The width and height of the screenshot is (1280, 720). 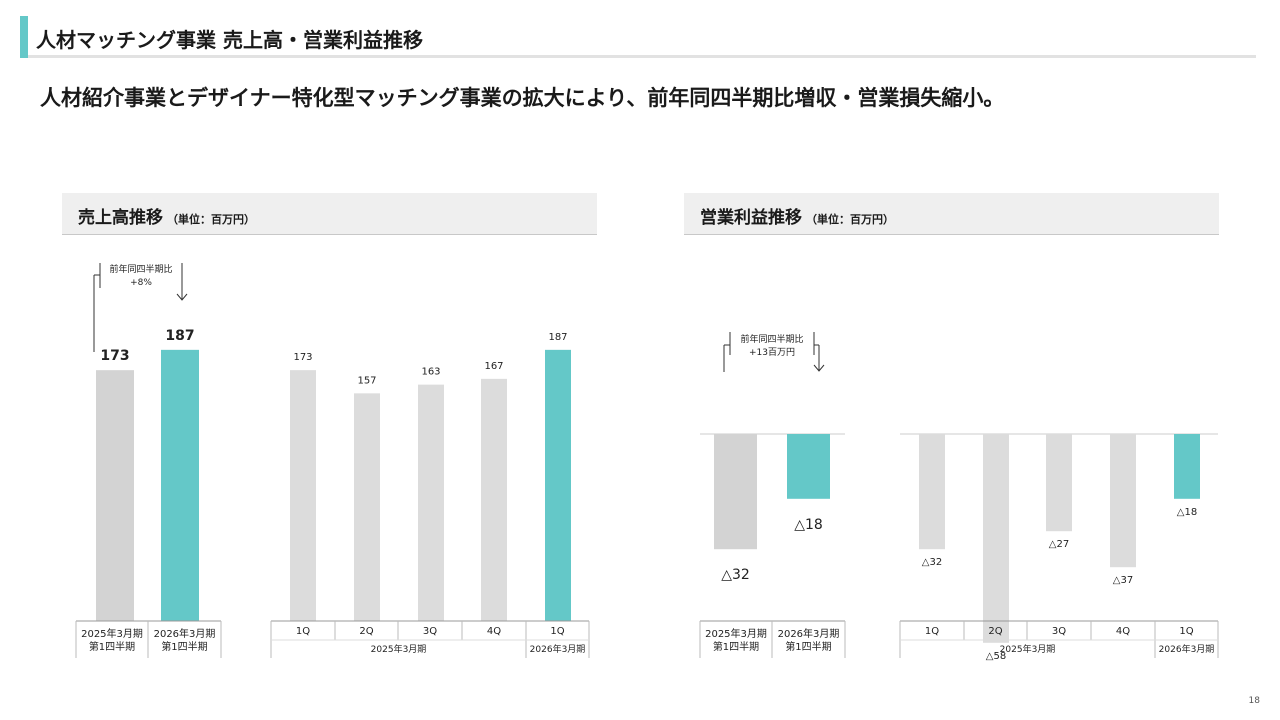 What do you see at coordinates (558, 649) in the screenshot?
I see `sales-quarter-group-label: 2026年3月期` at bounding box center [558, 649].